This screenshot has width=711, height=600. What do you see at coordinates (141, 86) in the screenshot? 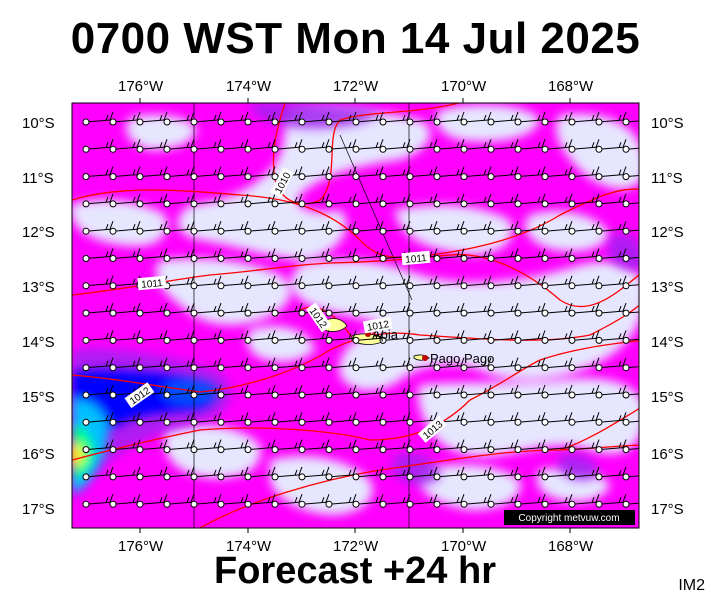
I see `lon-label-top: 176°W` at bounding box center [141, 86].